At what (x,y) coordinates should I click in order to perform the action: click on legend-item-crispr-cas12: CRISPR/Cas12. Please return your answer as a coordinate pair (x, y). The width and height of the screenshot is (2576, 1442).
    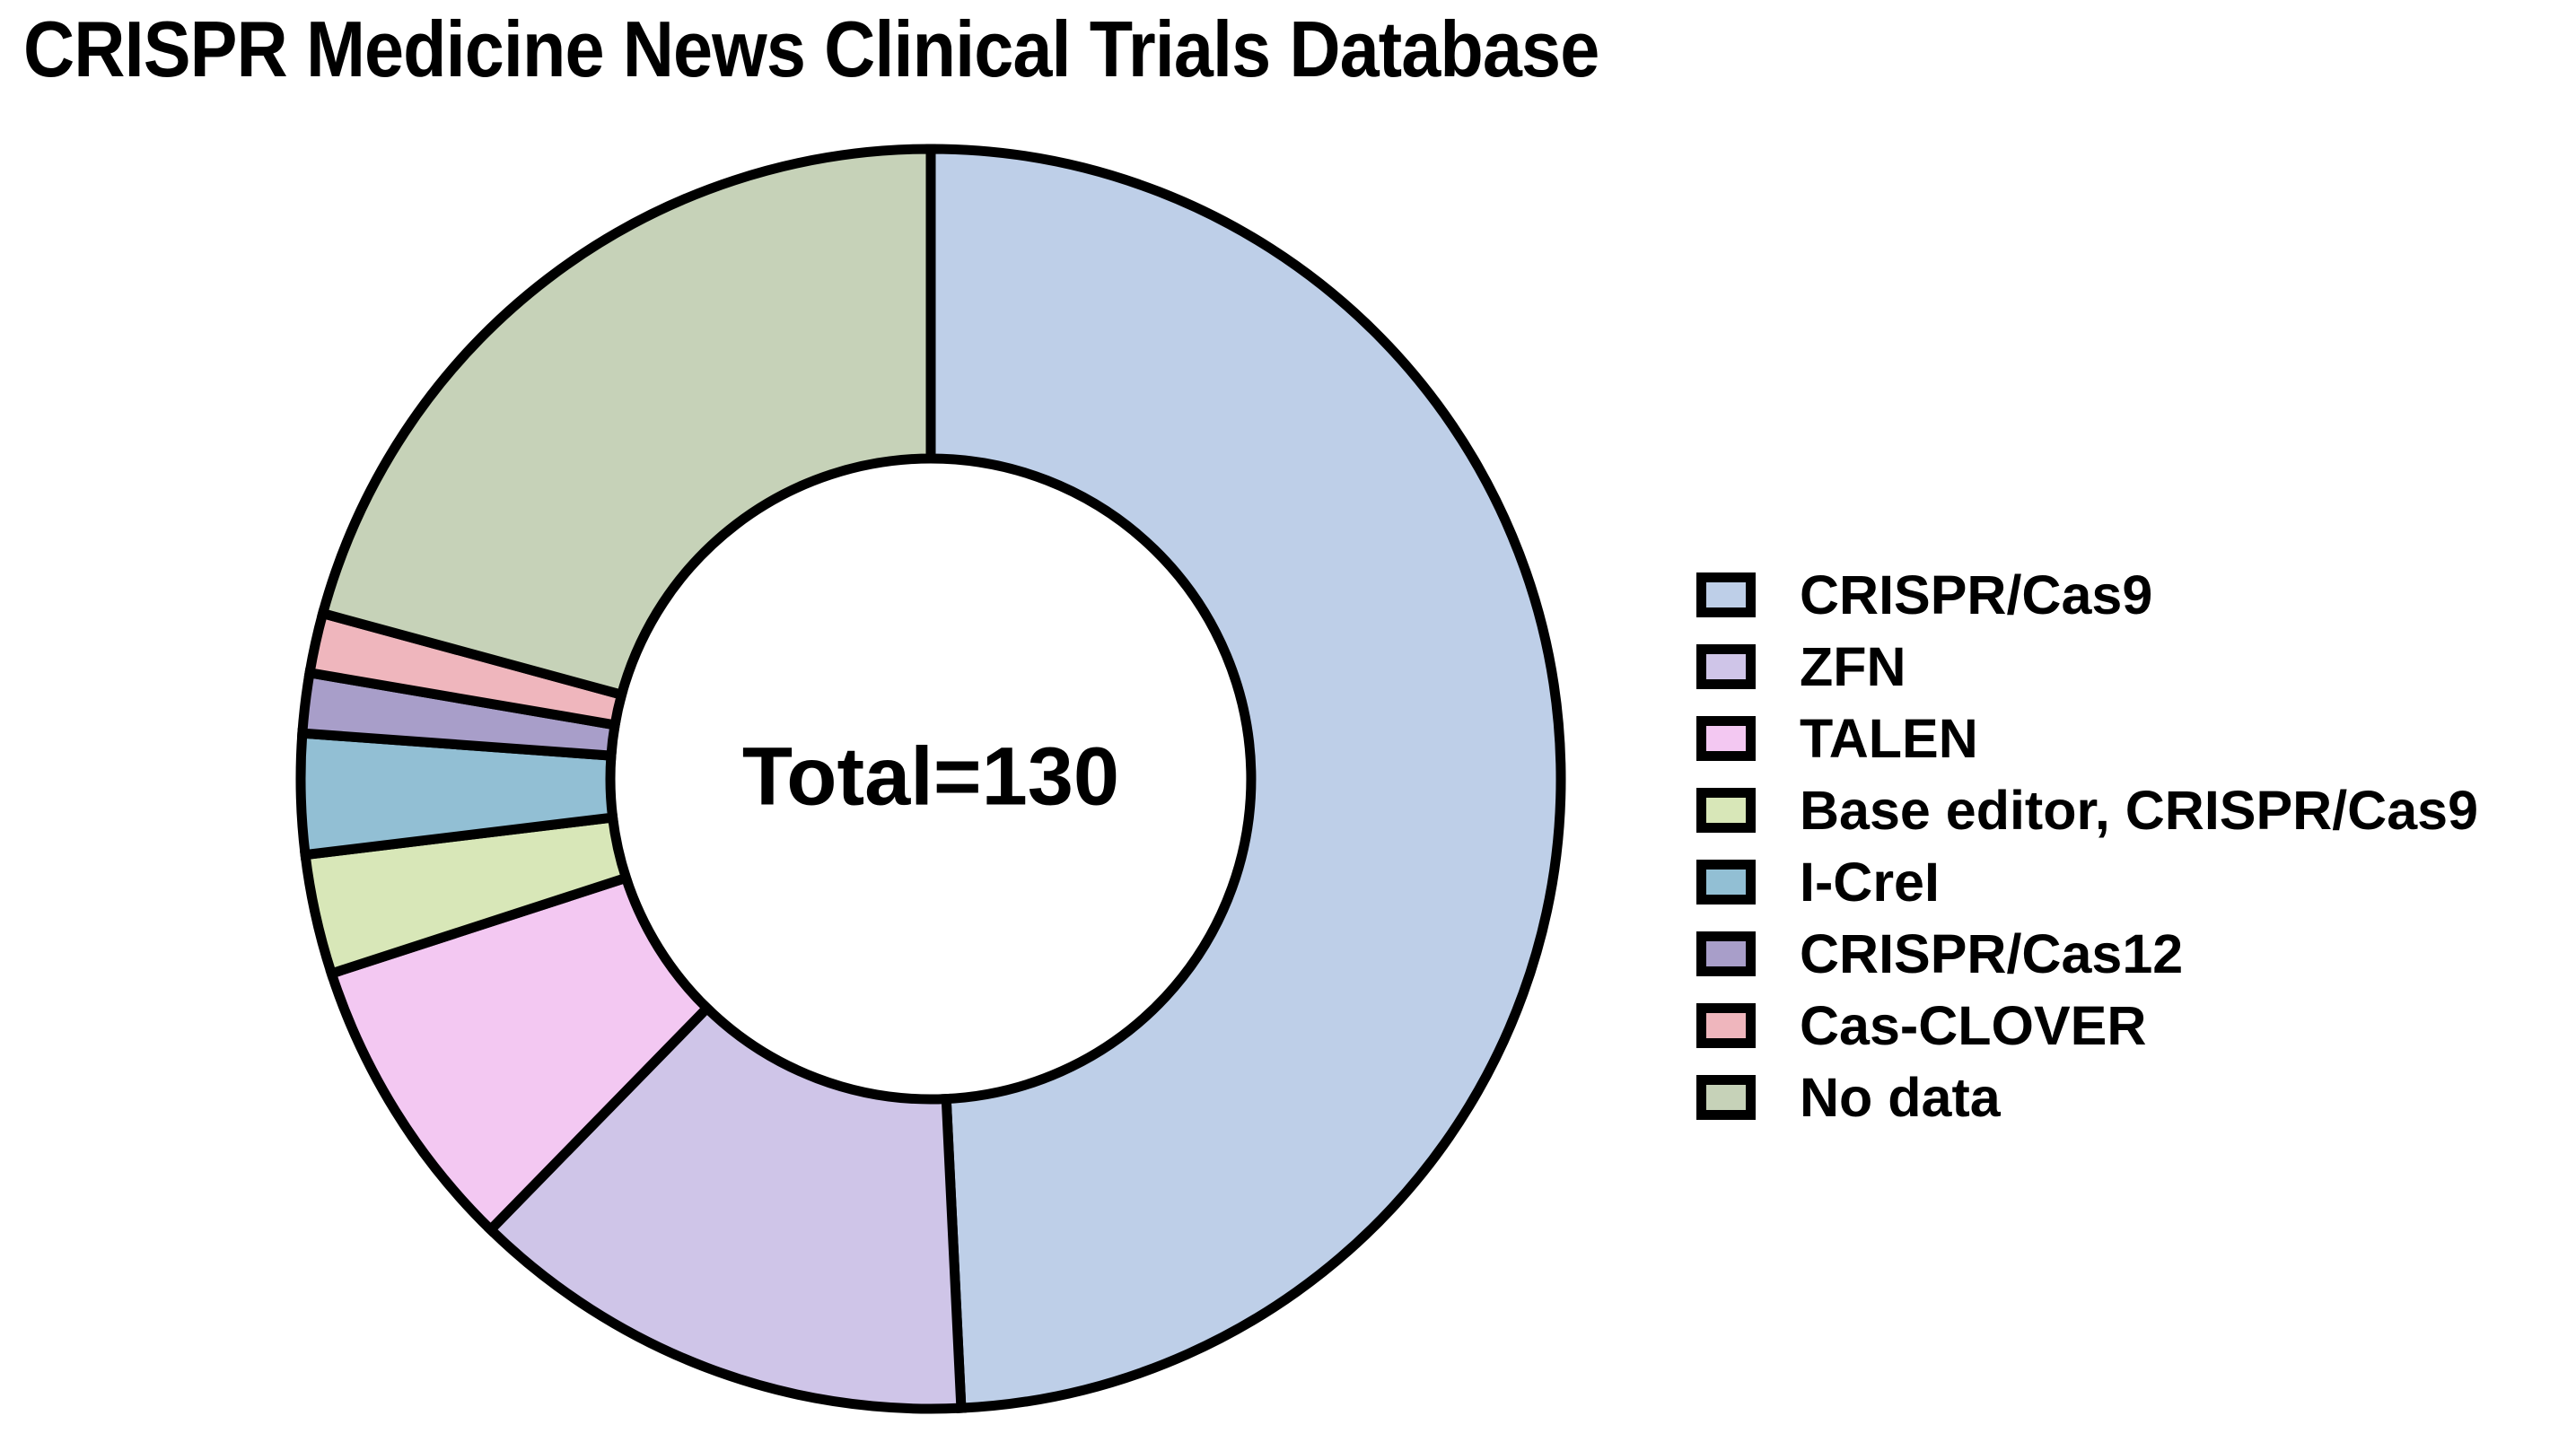
    Looking at the image, I should click on (2087, 953).